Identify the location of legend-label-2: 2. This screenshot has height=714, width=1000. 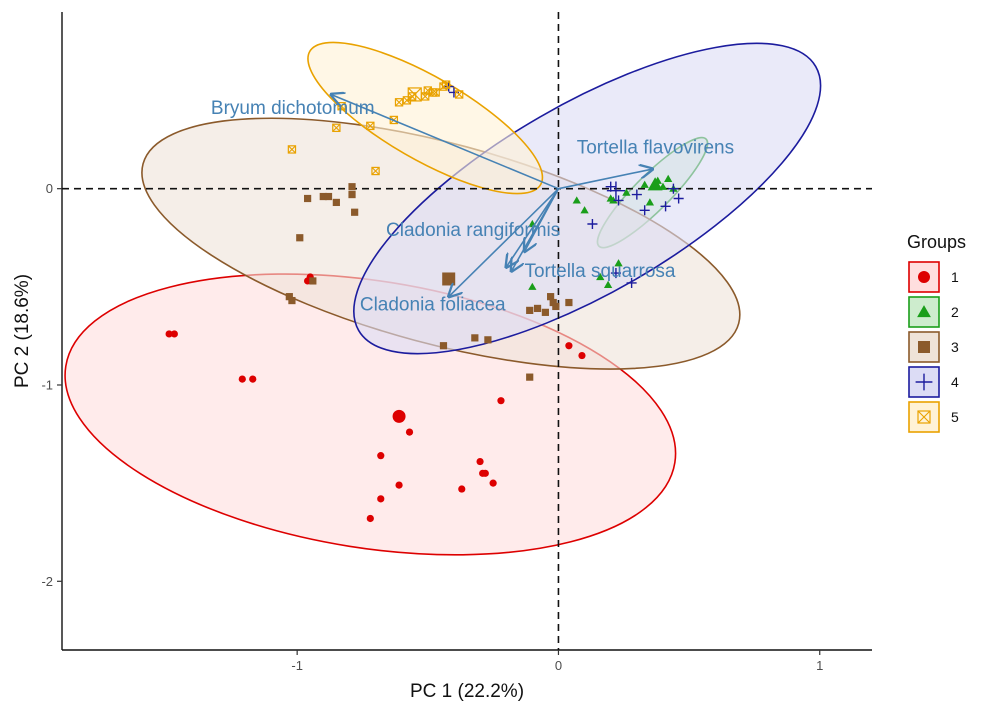
(955, 312).